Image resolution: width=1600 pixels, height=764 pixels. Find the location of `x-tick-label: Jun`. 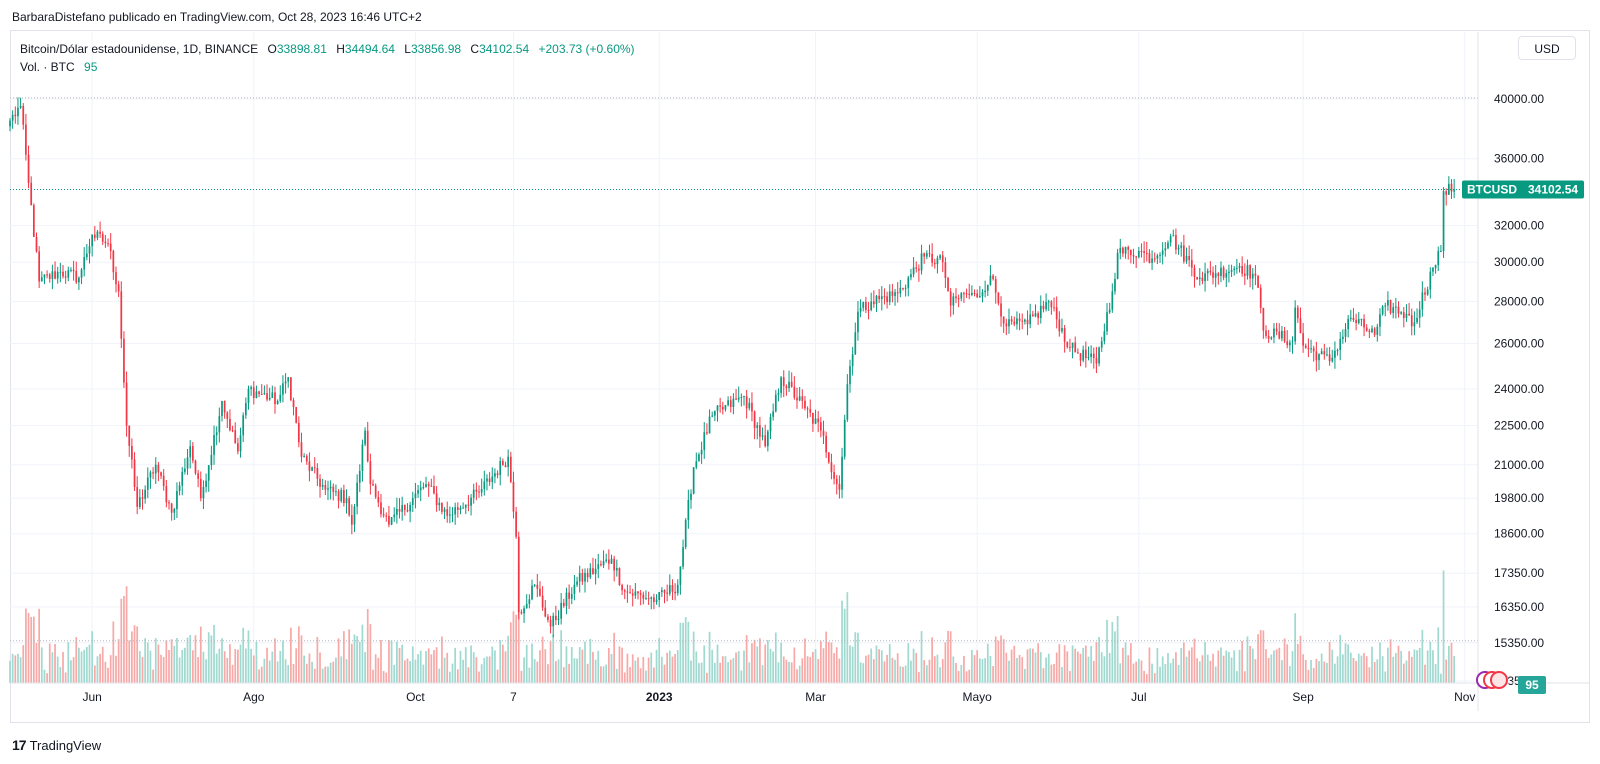

x-tick-label: Jun is located at coordinates (91, 697).